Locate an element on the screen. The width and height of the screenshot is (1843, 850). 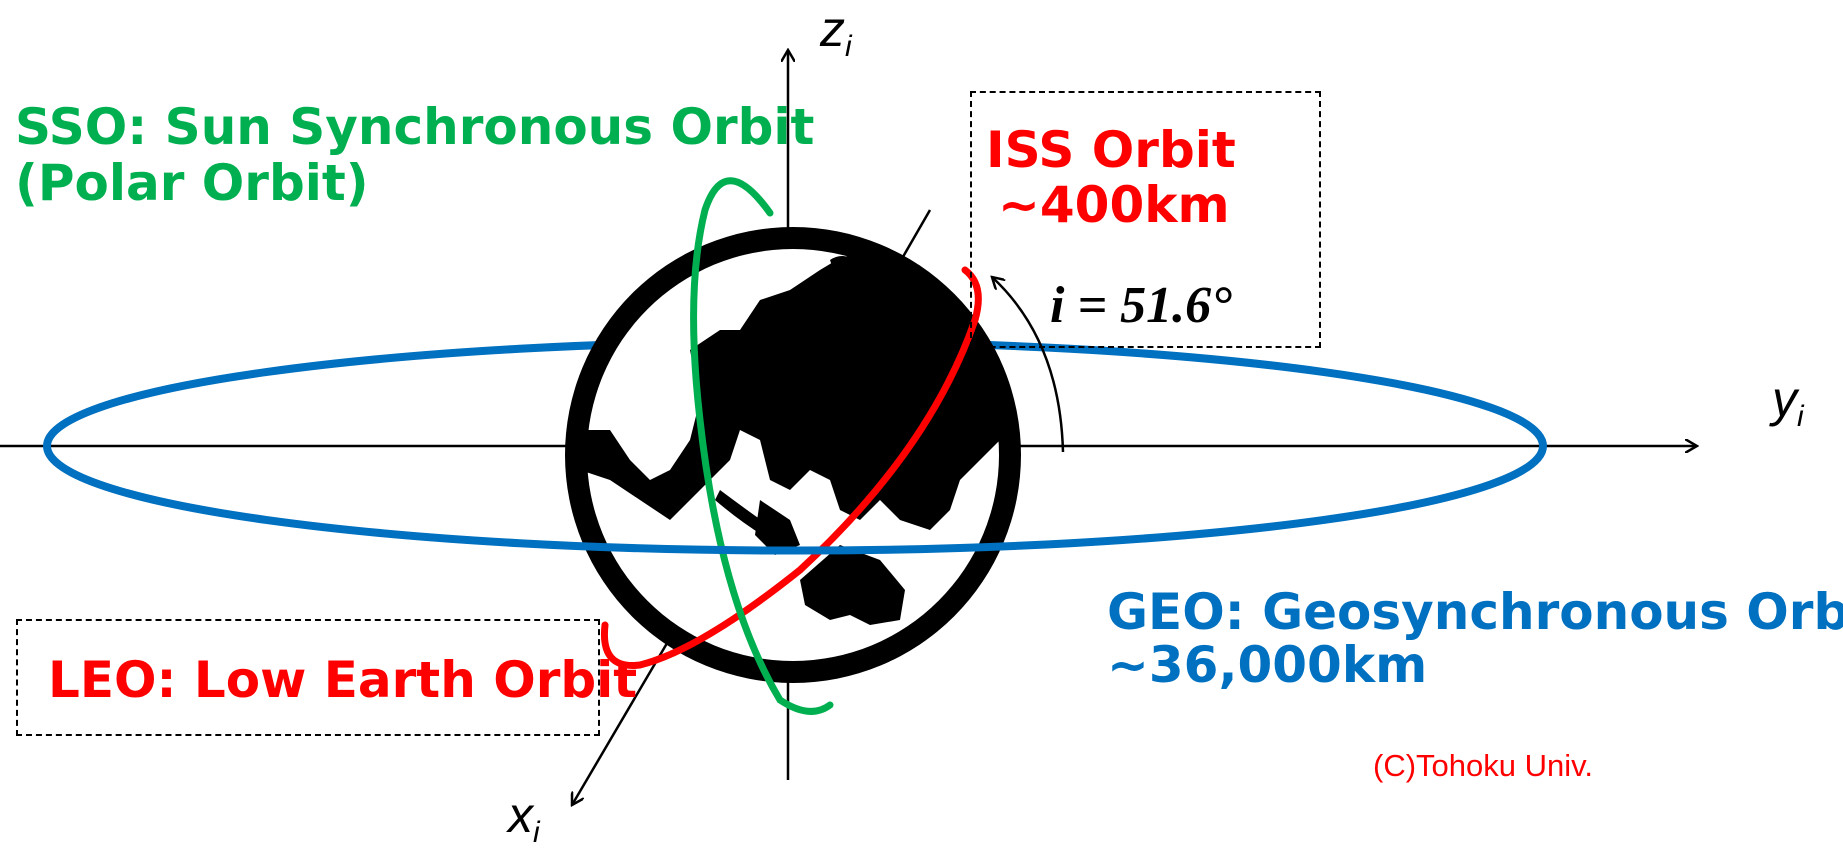
sso-label-line2: (Polar Orbit) is located at coordinates (192, 183).